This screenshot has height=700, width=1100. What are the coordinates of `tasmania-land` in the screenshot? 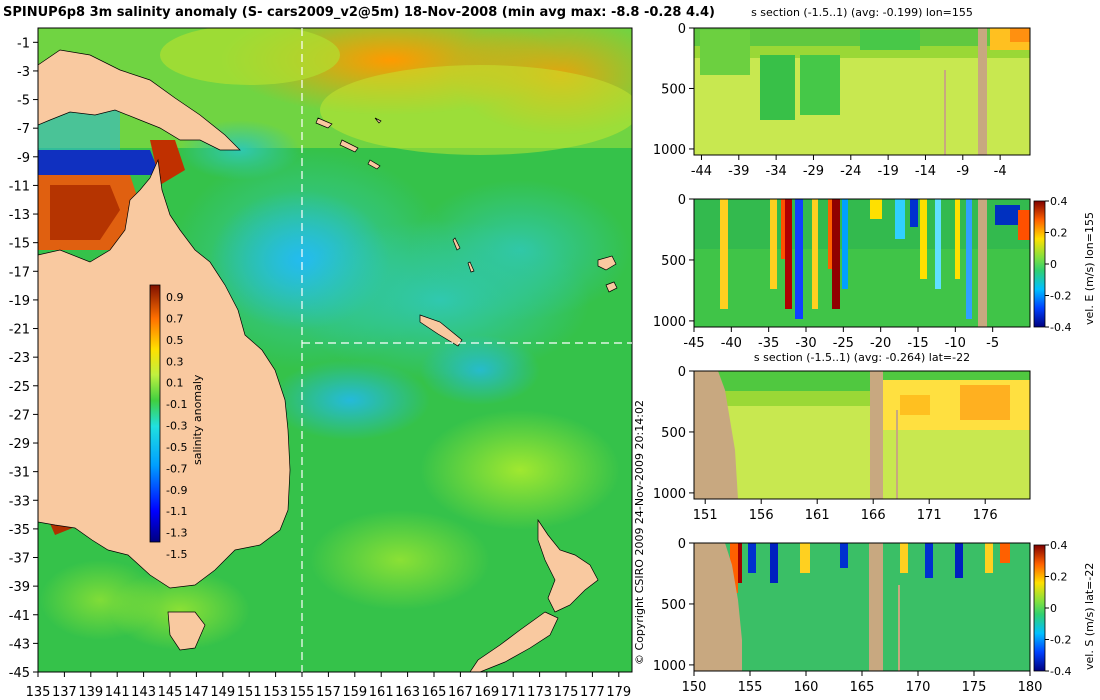 It's located at (186, 631).